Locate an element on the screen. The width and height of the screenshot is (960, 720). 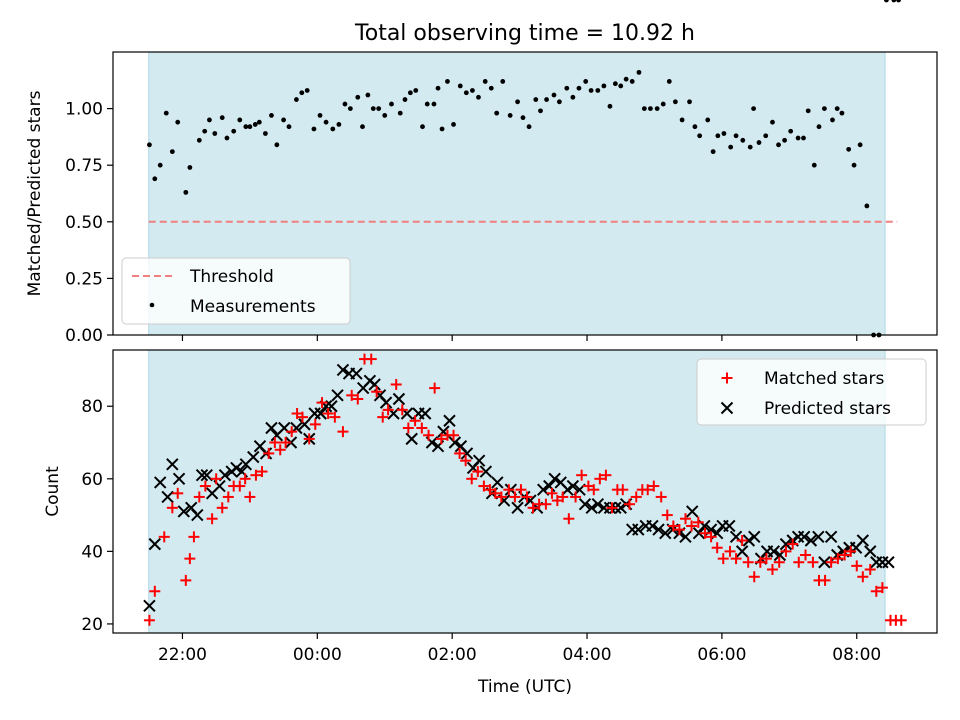
y-tick-label: 60 is located at coordinates (92, 480).